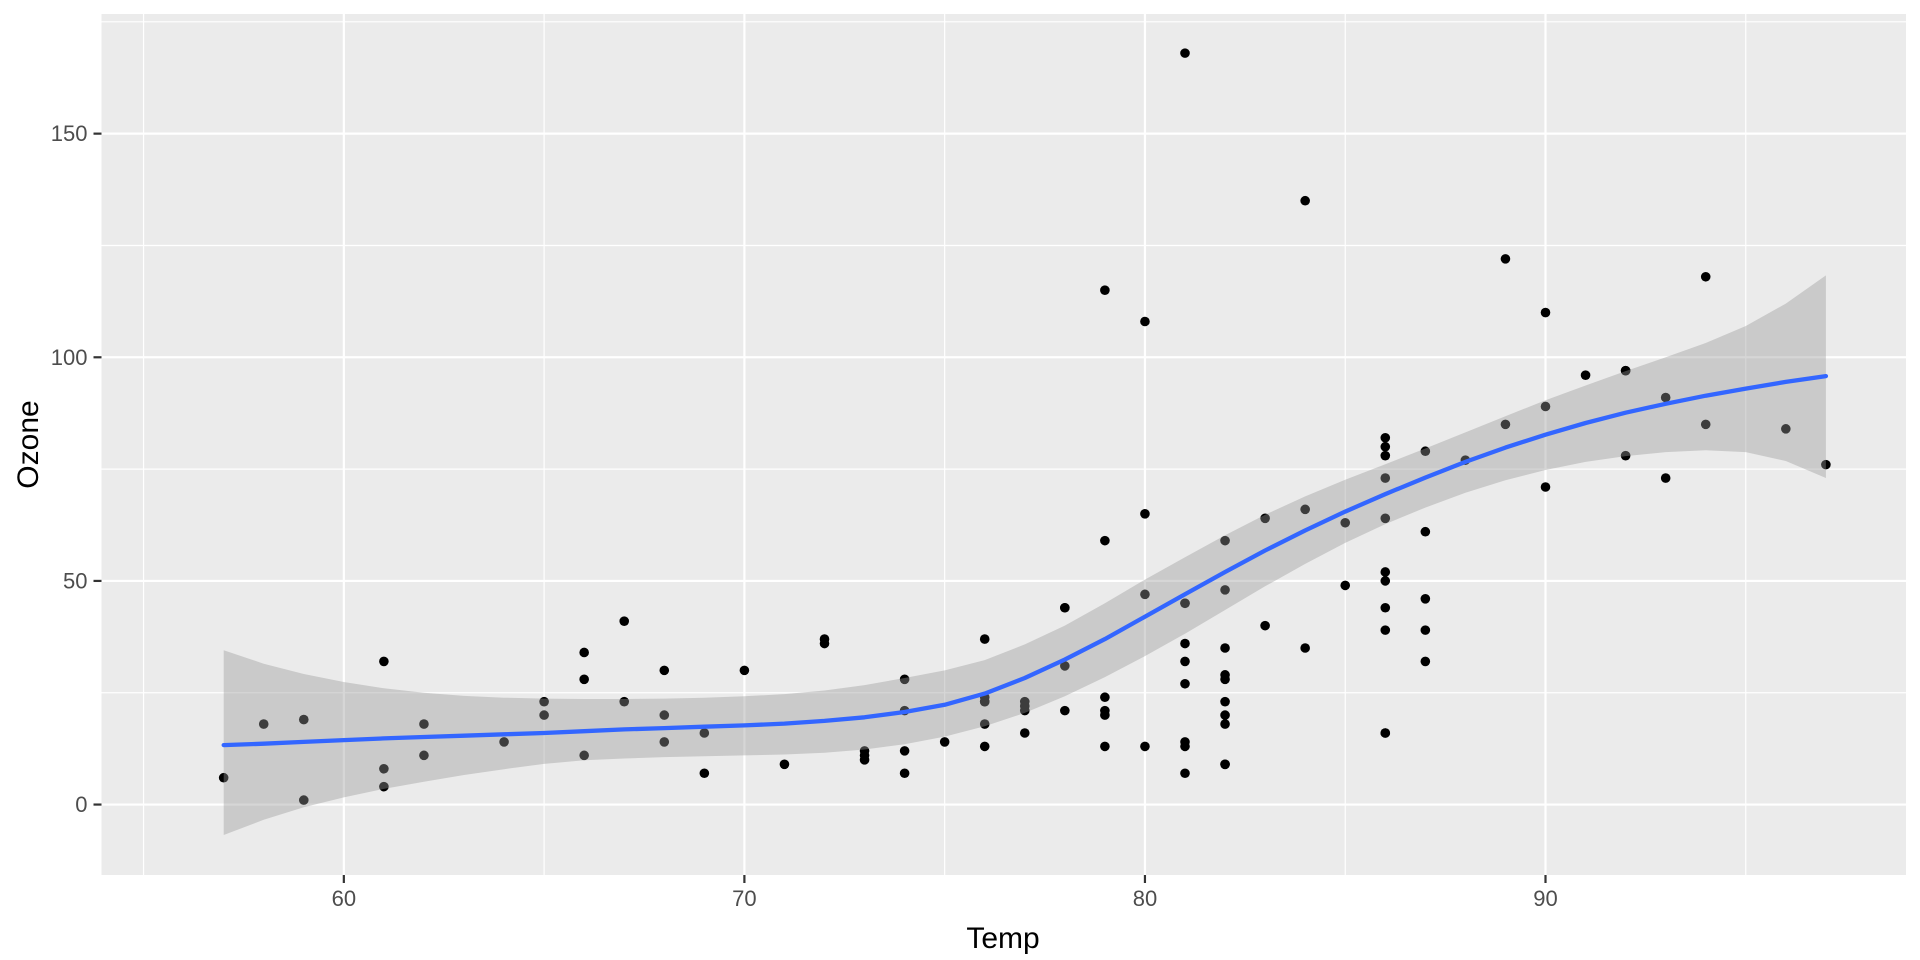 This screenshot has height=960, width=1920. What do you see at coordinates (344, 898) in the screenshot?
I see `x-tick-label: 60` at bounding box center [344, 898].